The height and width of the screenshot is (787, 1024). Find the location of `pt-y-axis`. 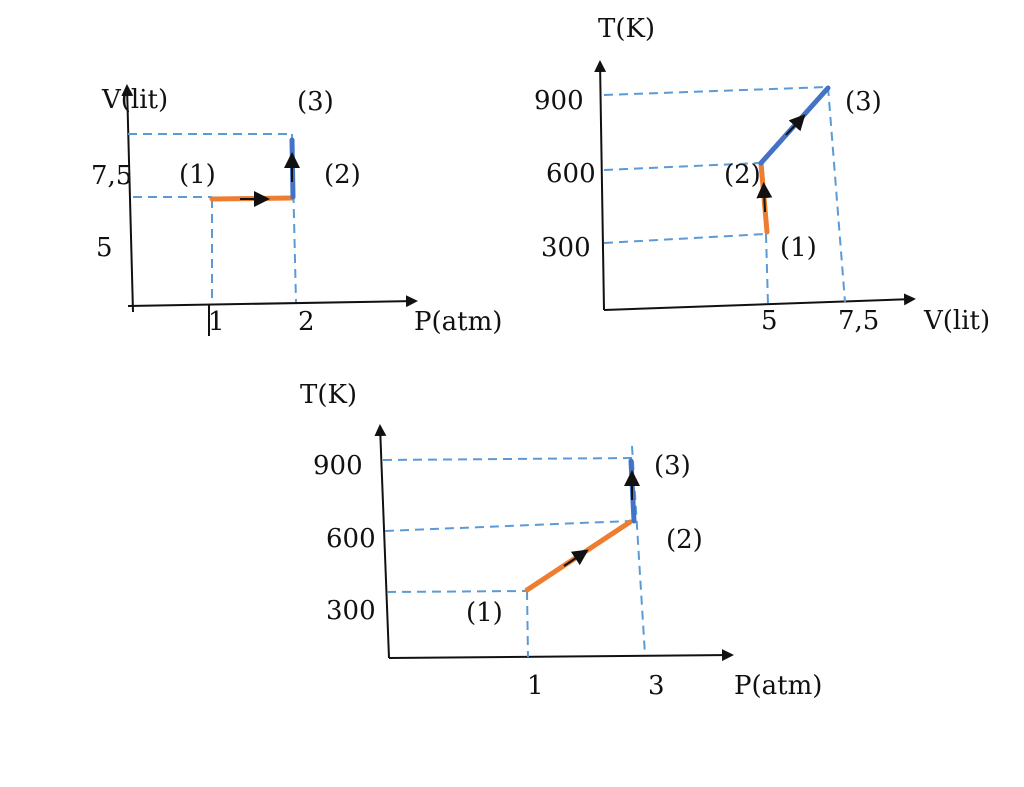

pt-y-axis is located at coordinates (382, 541).